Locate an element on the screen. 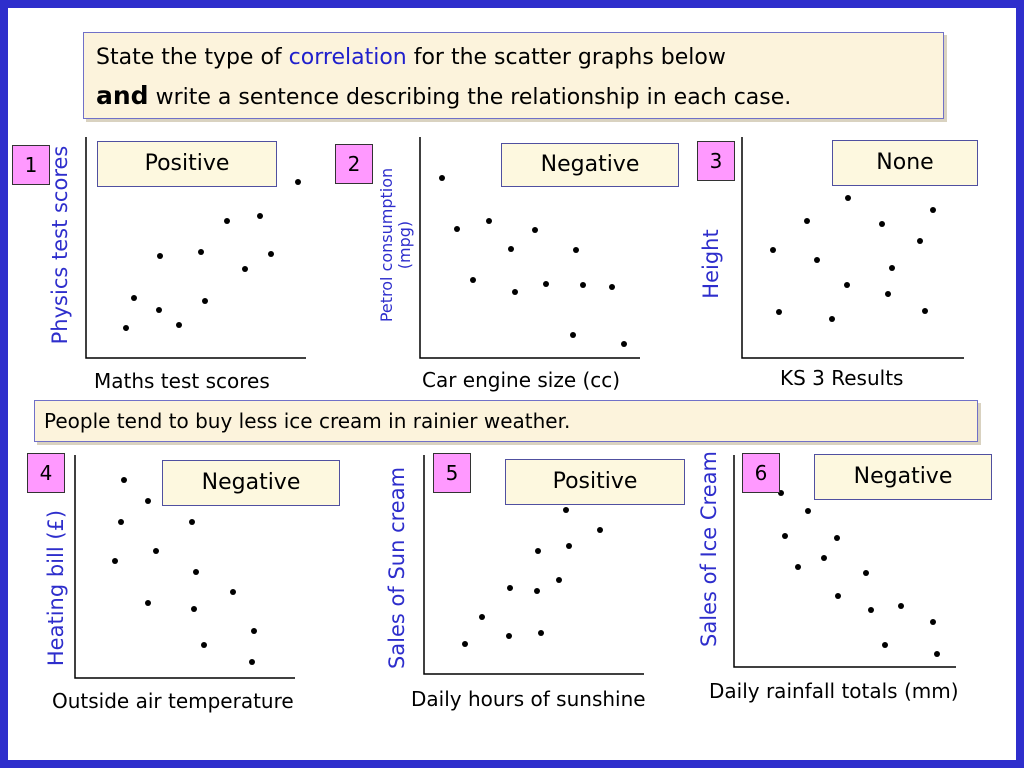  graph-6-answer: Negative is located at coordinates (903, 477).